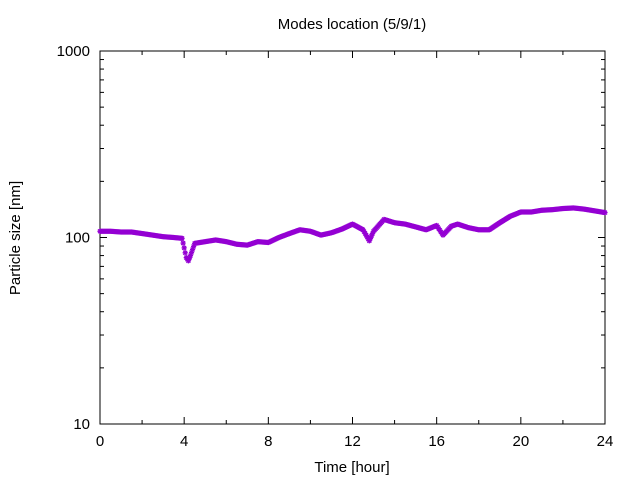  What do you see at coordinates (184, 441) in the screenshot?
I see `x-tick-label: 4` at bounding box center [184, 441].